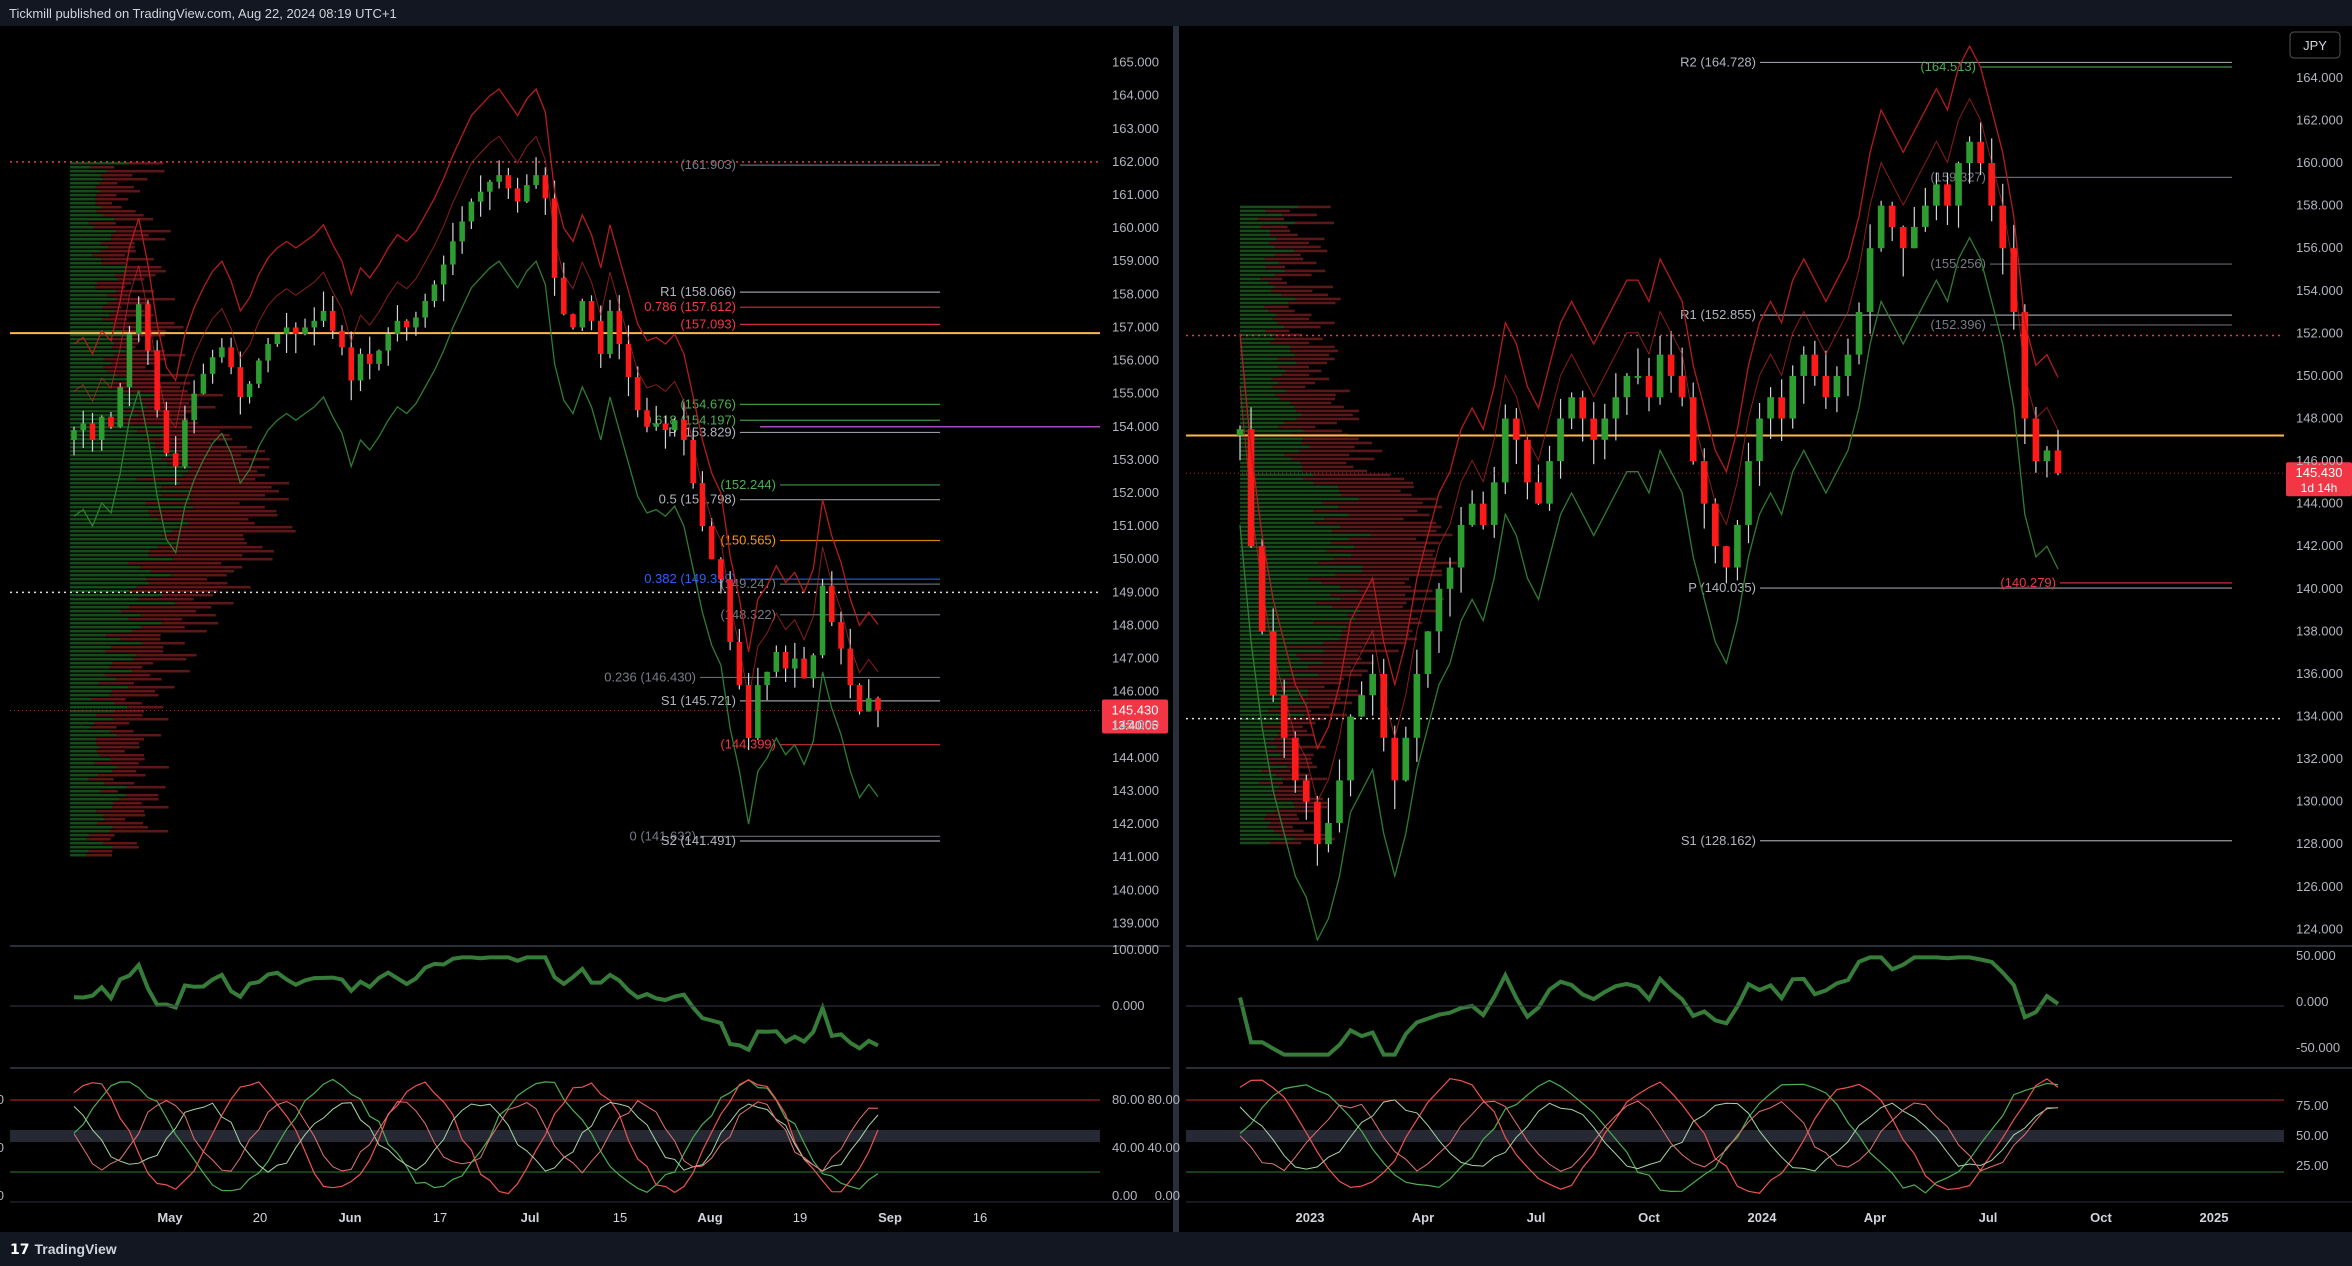 The image size is (2352, 1266). Describe the element at coordinates (2319, 418) in the screenshot. I see `price-tick-label: 148.000` at that location.